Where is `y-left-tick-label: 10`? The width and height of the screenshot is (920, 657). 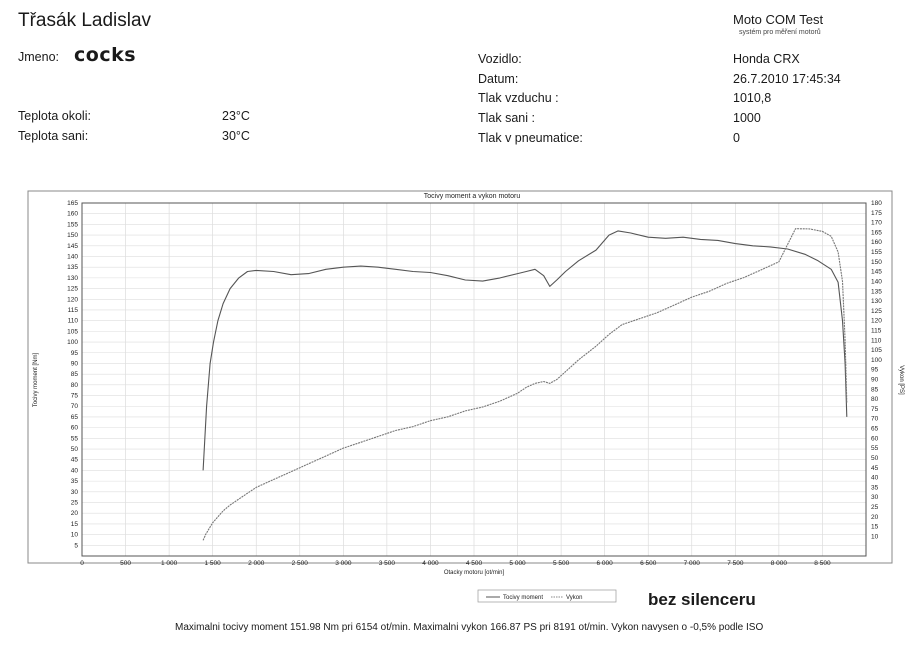
y-left-tick-label: 10 is located at coordinates (75, 535).